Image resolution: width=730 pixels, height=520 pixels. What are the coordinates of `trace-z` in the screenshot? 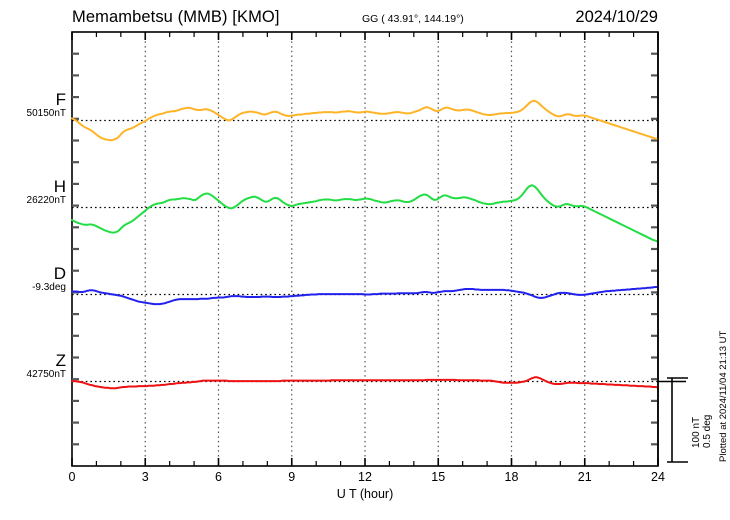 It's located at (365, 383).